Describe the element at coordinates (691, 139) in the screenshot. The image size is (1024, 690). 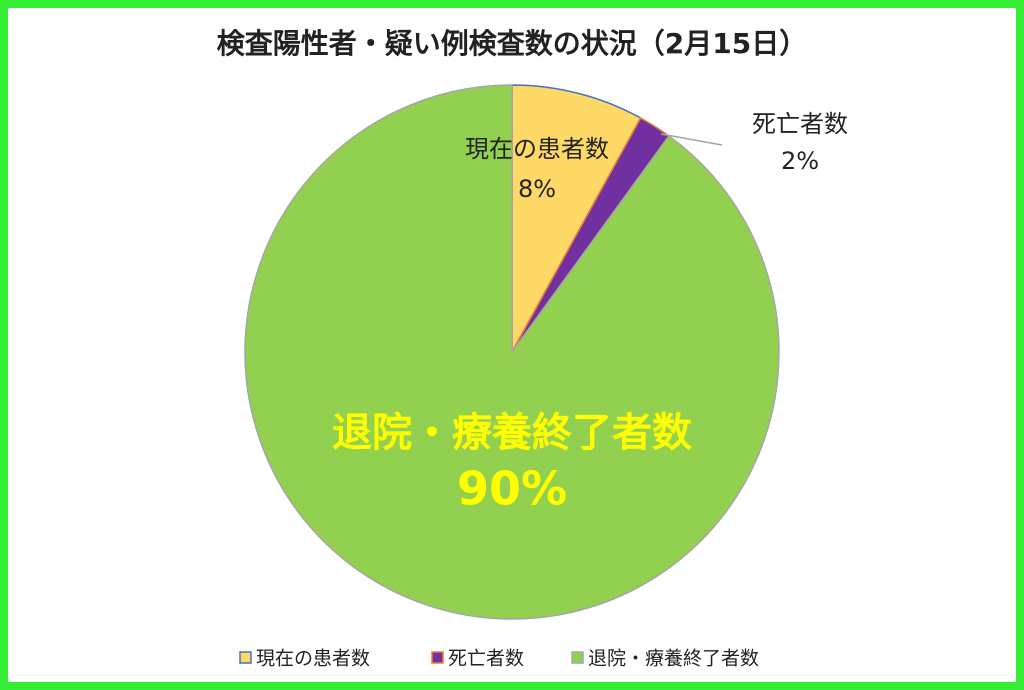
I see `leader-line` at that location.